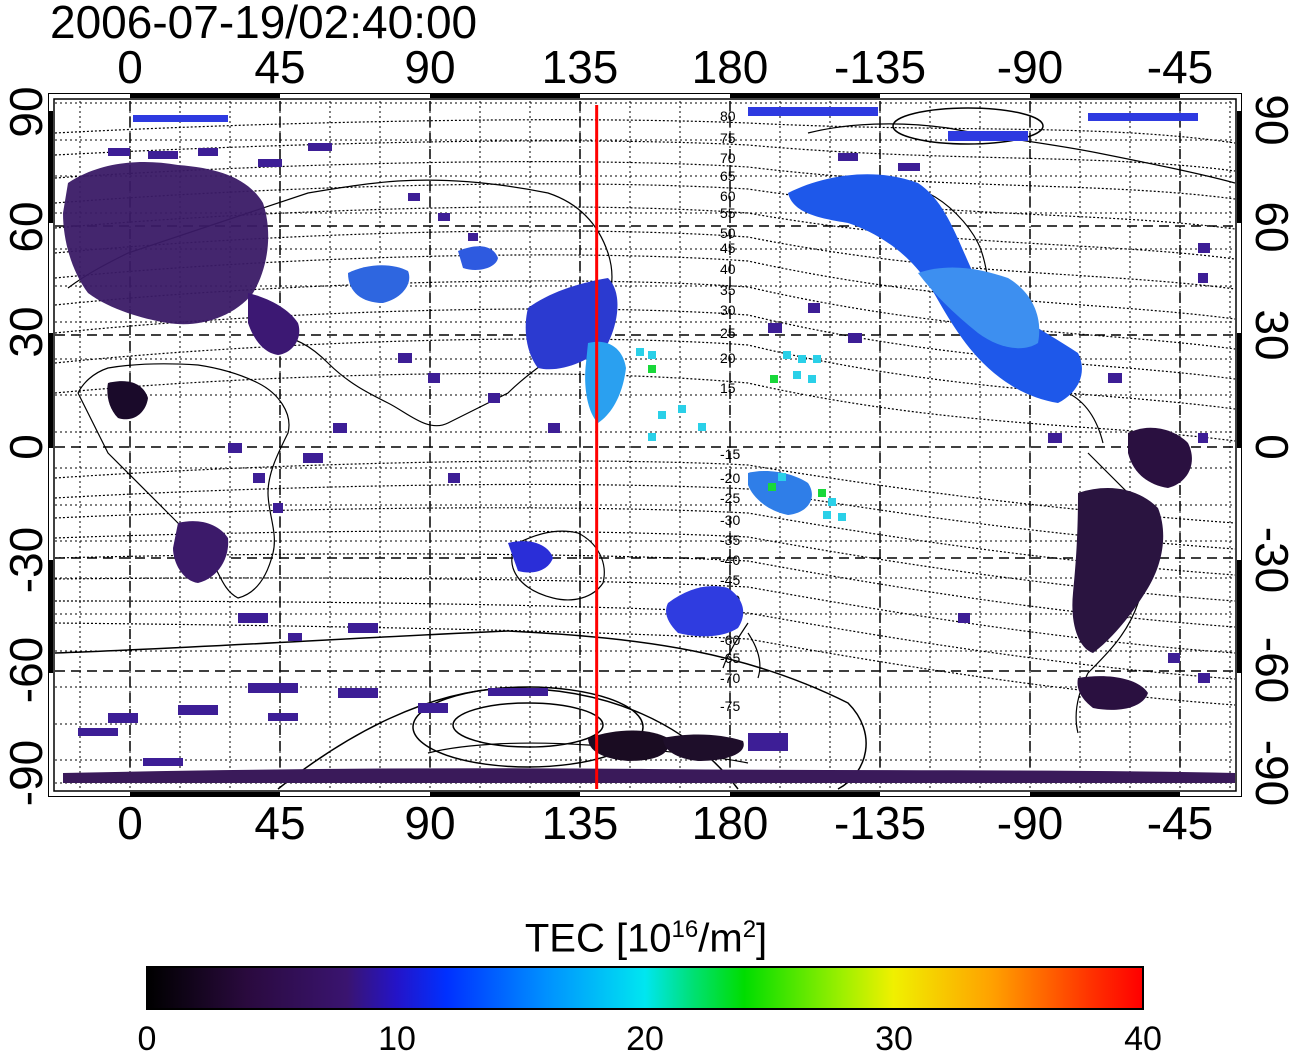  What do you see at coordinates (728, 310) in the screenshot?
I see `contour-label: 30` at bounding box center [728, 310].